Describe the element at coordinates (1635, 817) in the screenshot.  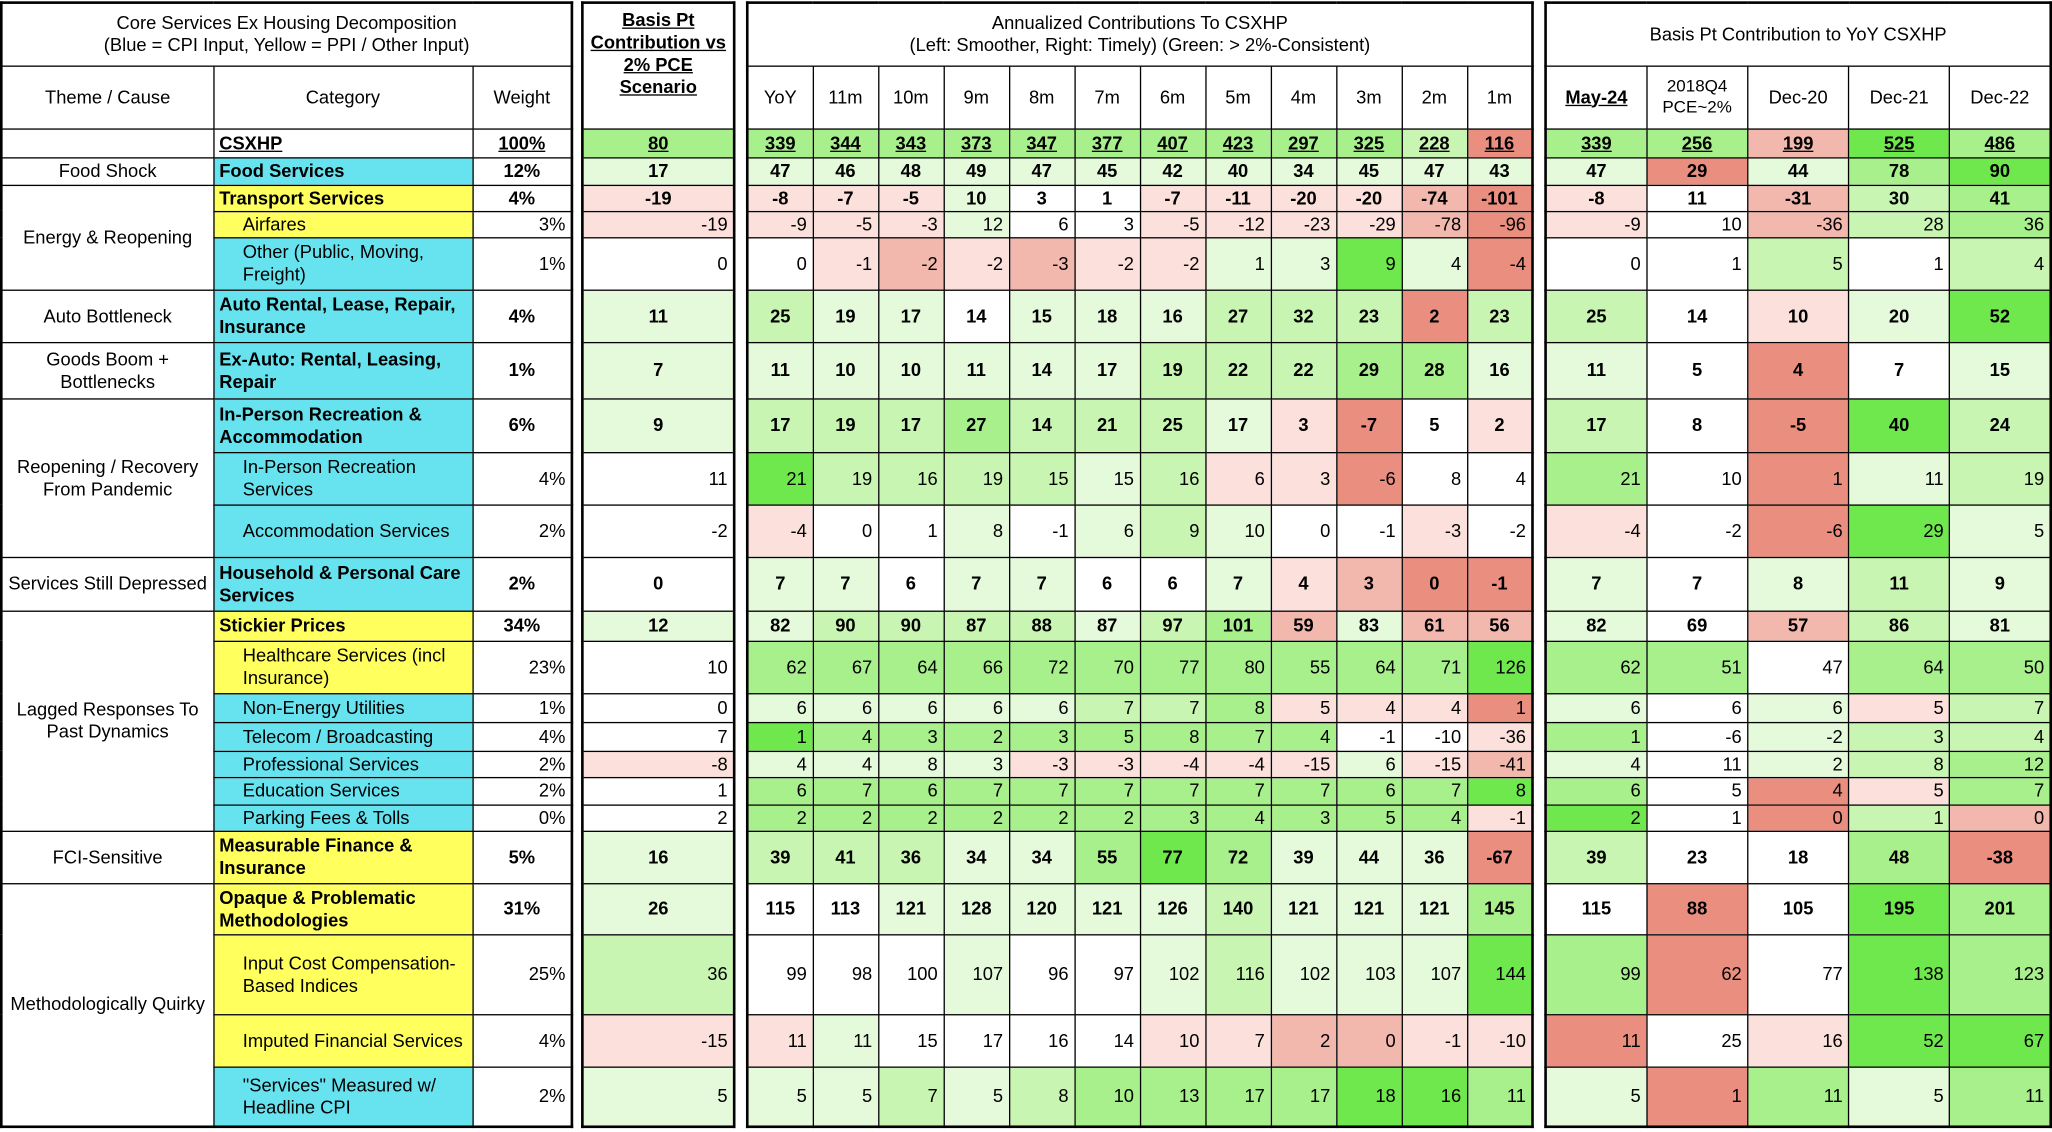
I see `yoy-cell-text: 2` at that location.